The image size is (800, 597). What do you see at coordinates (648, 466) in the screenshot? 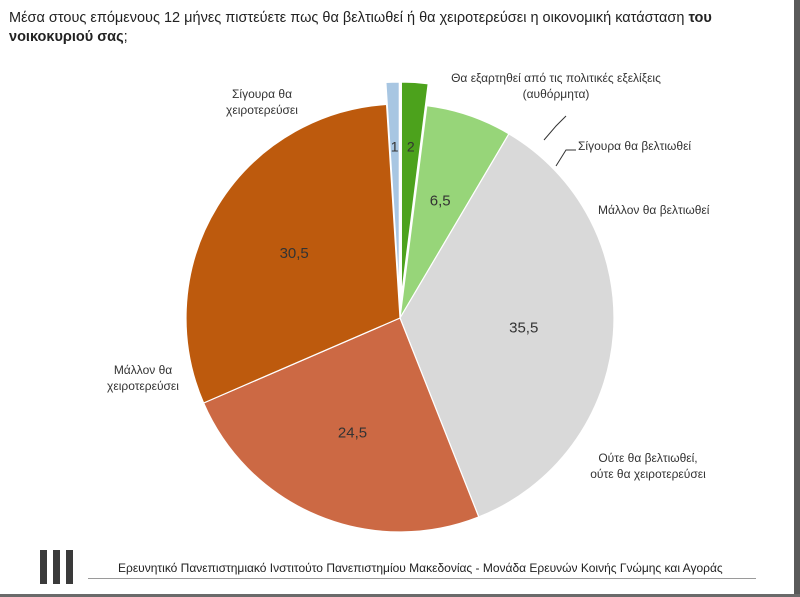
I see `slice-category-label: Ούτε θα βελτιωθεί, ούτε θα χειροτερεύσει` at bounding box center [648, 466].